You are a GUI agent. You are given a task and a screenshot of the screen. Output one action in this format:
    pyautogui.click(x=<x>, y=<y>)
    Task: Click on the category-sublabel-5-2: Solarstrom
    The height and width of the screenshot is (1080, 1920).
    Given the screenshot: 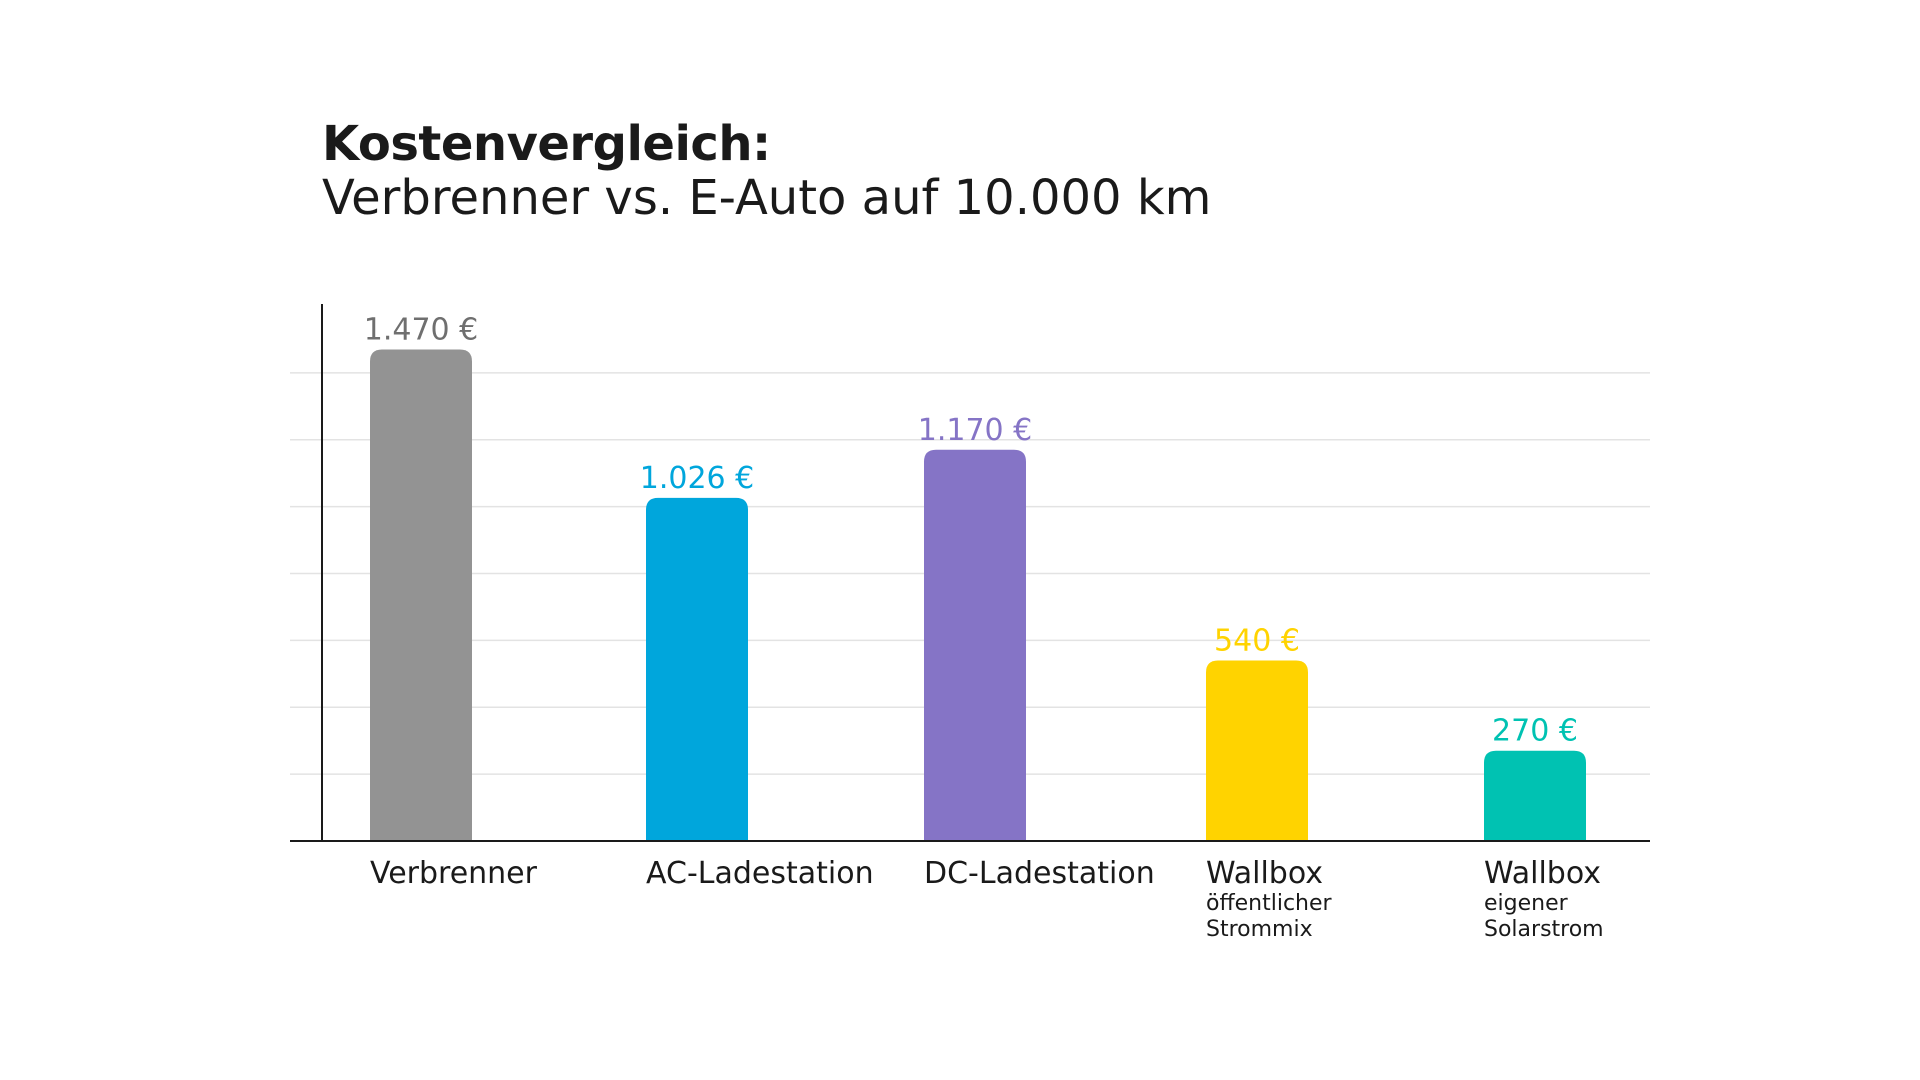 What is the action you would take?
    pyautogui.click(x=1544, y=929)
    